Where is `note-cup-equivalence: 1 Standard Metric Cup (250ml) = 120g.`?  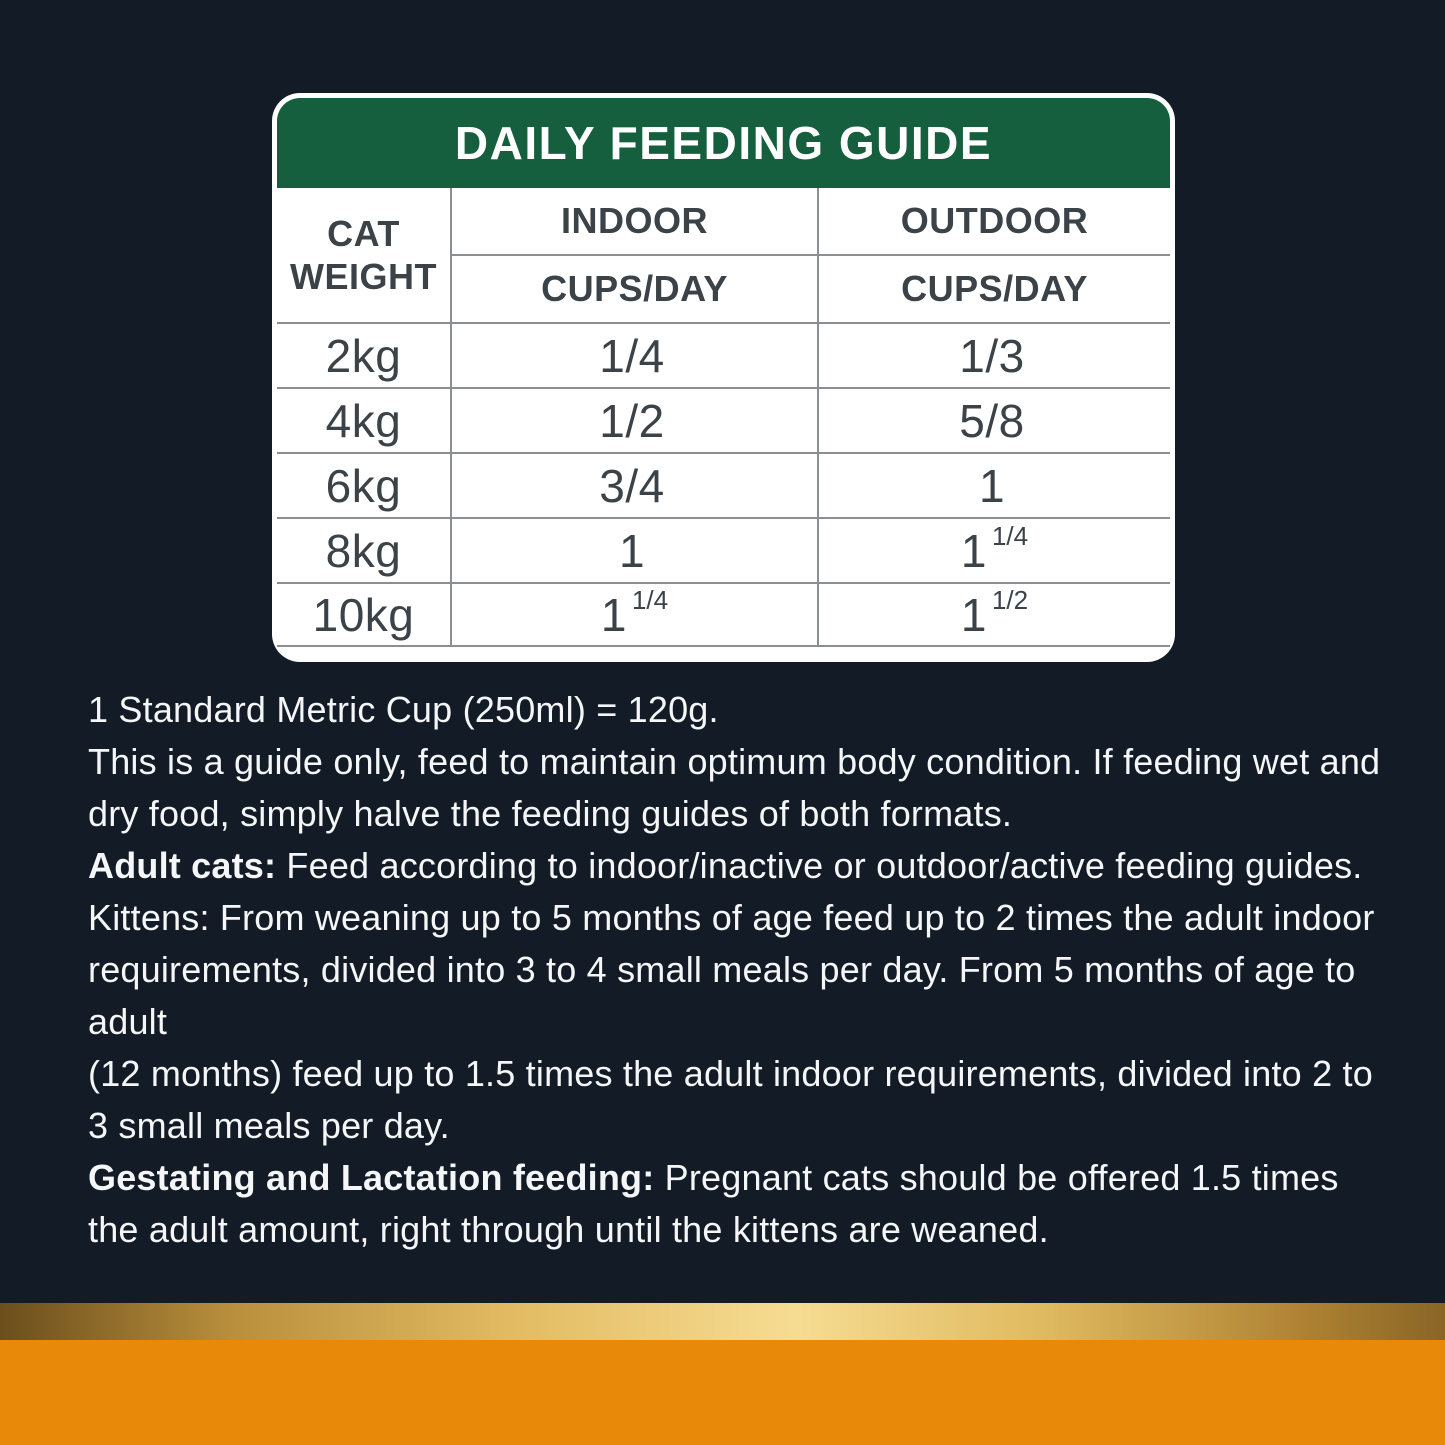
note-cup-equivalence: 1 Standard Metric Cup (250ml) = 120g. is located at coordinates (403, 709).